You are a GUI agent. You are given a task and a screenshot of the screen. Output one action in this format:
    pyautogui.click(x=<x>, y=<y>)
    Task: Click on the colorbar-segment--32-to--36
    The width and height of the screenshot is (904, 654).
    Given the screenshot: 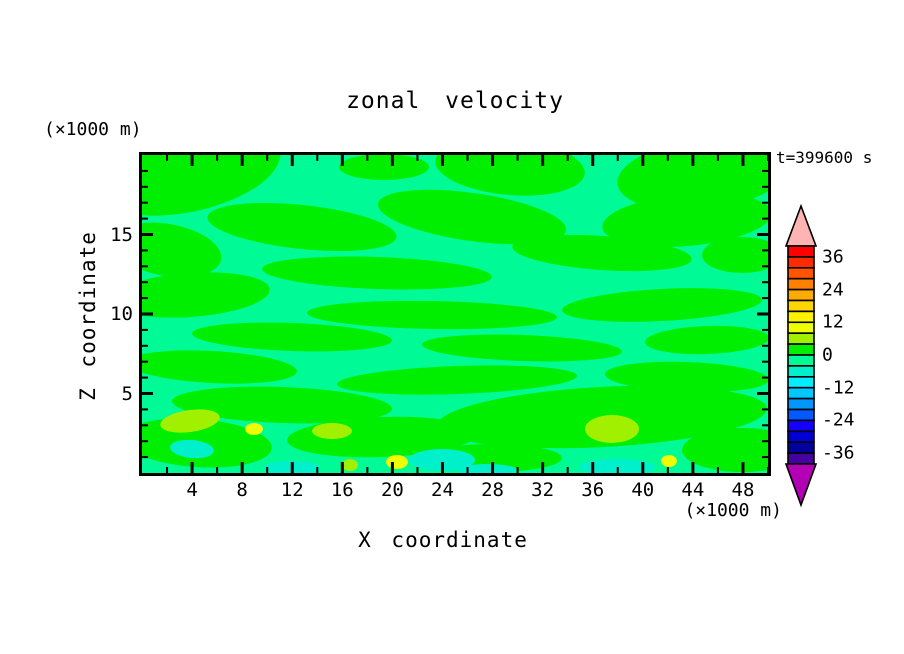 What is the action you would take?
    pyautogui.click(x=801, y=447)
    